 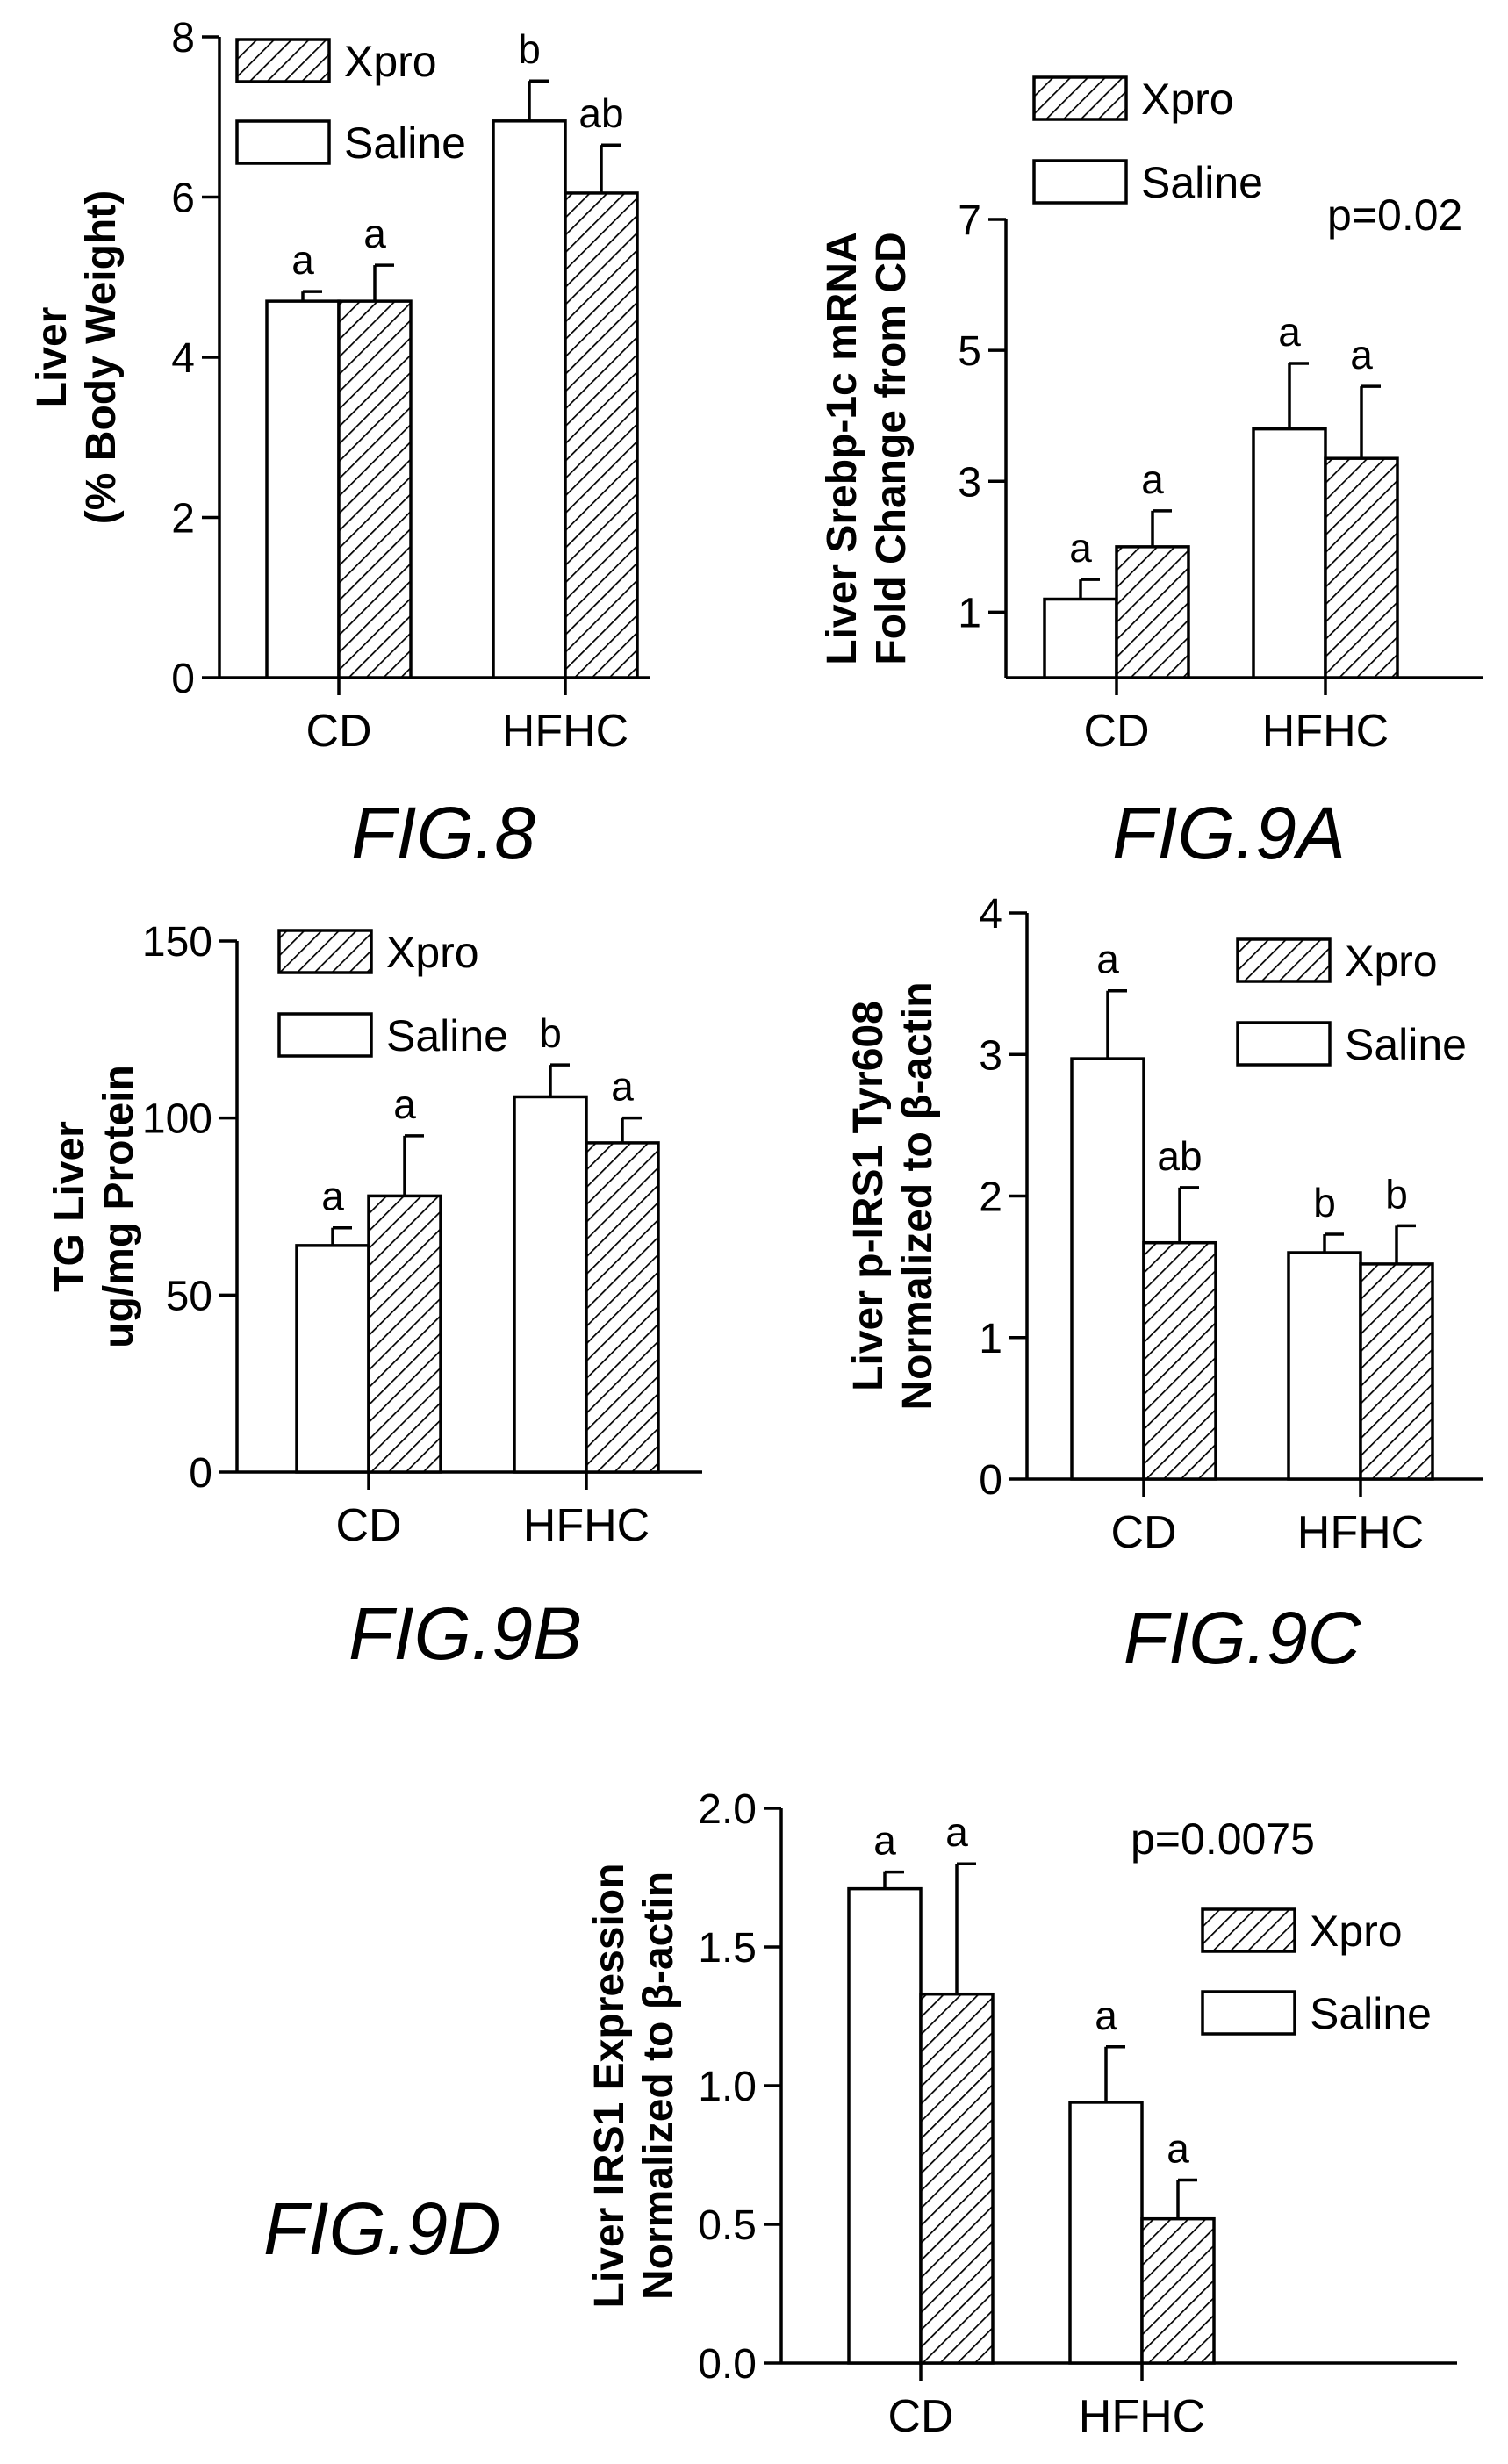 What do you see at coordinates (727, 1809) in the screenshot?
I see `y-tick-label: 2.0` at bounding box center [727, 1809].